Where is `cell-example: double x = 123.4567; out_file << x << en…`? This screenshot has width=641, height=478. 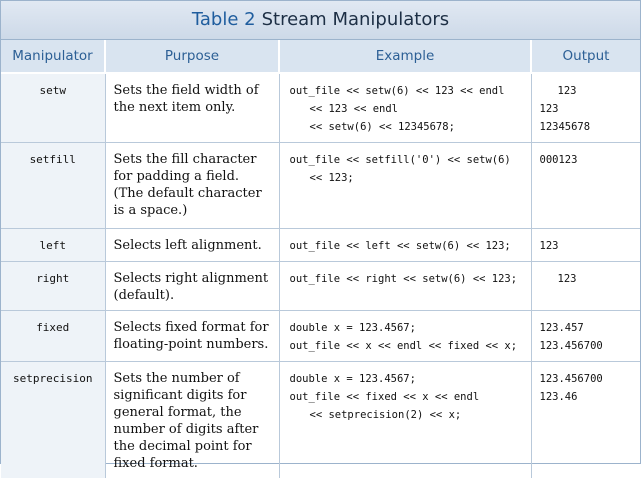
cell-example: double x = 123.4567; out_file << x << en… is located at coordinates (405, 336).